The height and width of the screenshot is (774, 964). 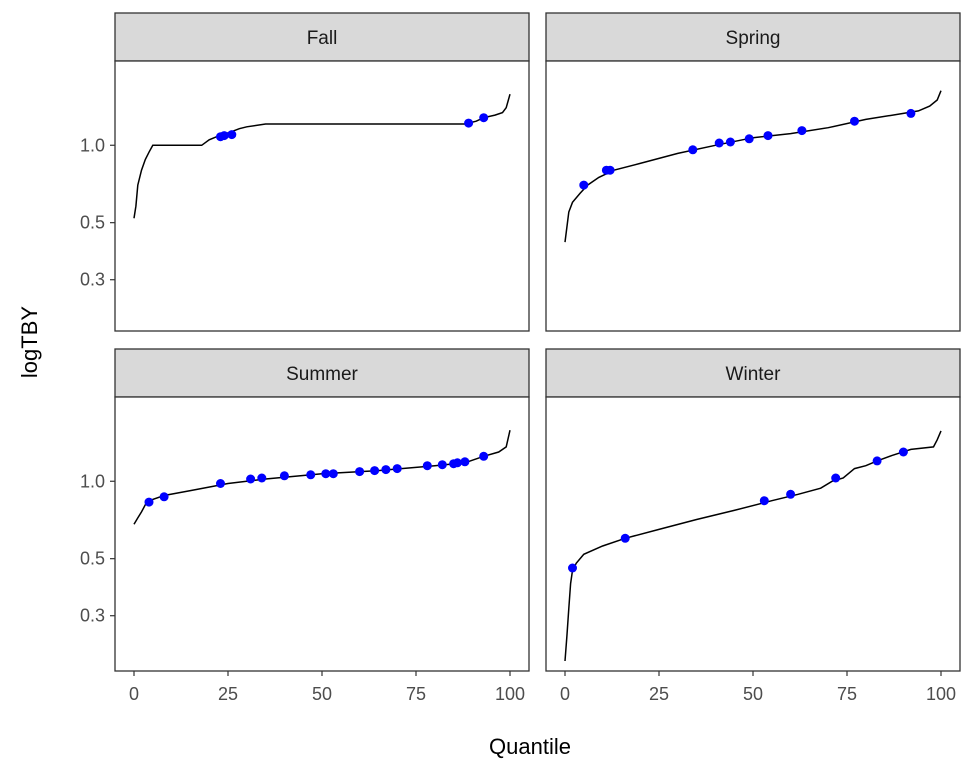 I want to click on strip-label-fall: Fall, so click(x=322, y=38).